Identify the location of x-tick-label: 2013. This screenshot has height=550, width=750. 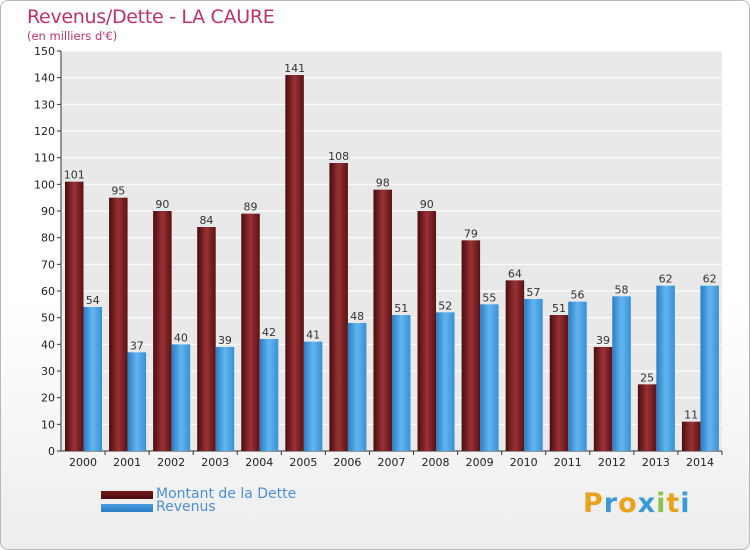
(656, 462).